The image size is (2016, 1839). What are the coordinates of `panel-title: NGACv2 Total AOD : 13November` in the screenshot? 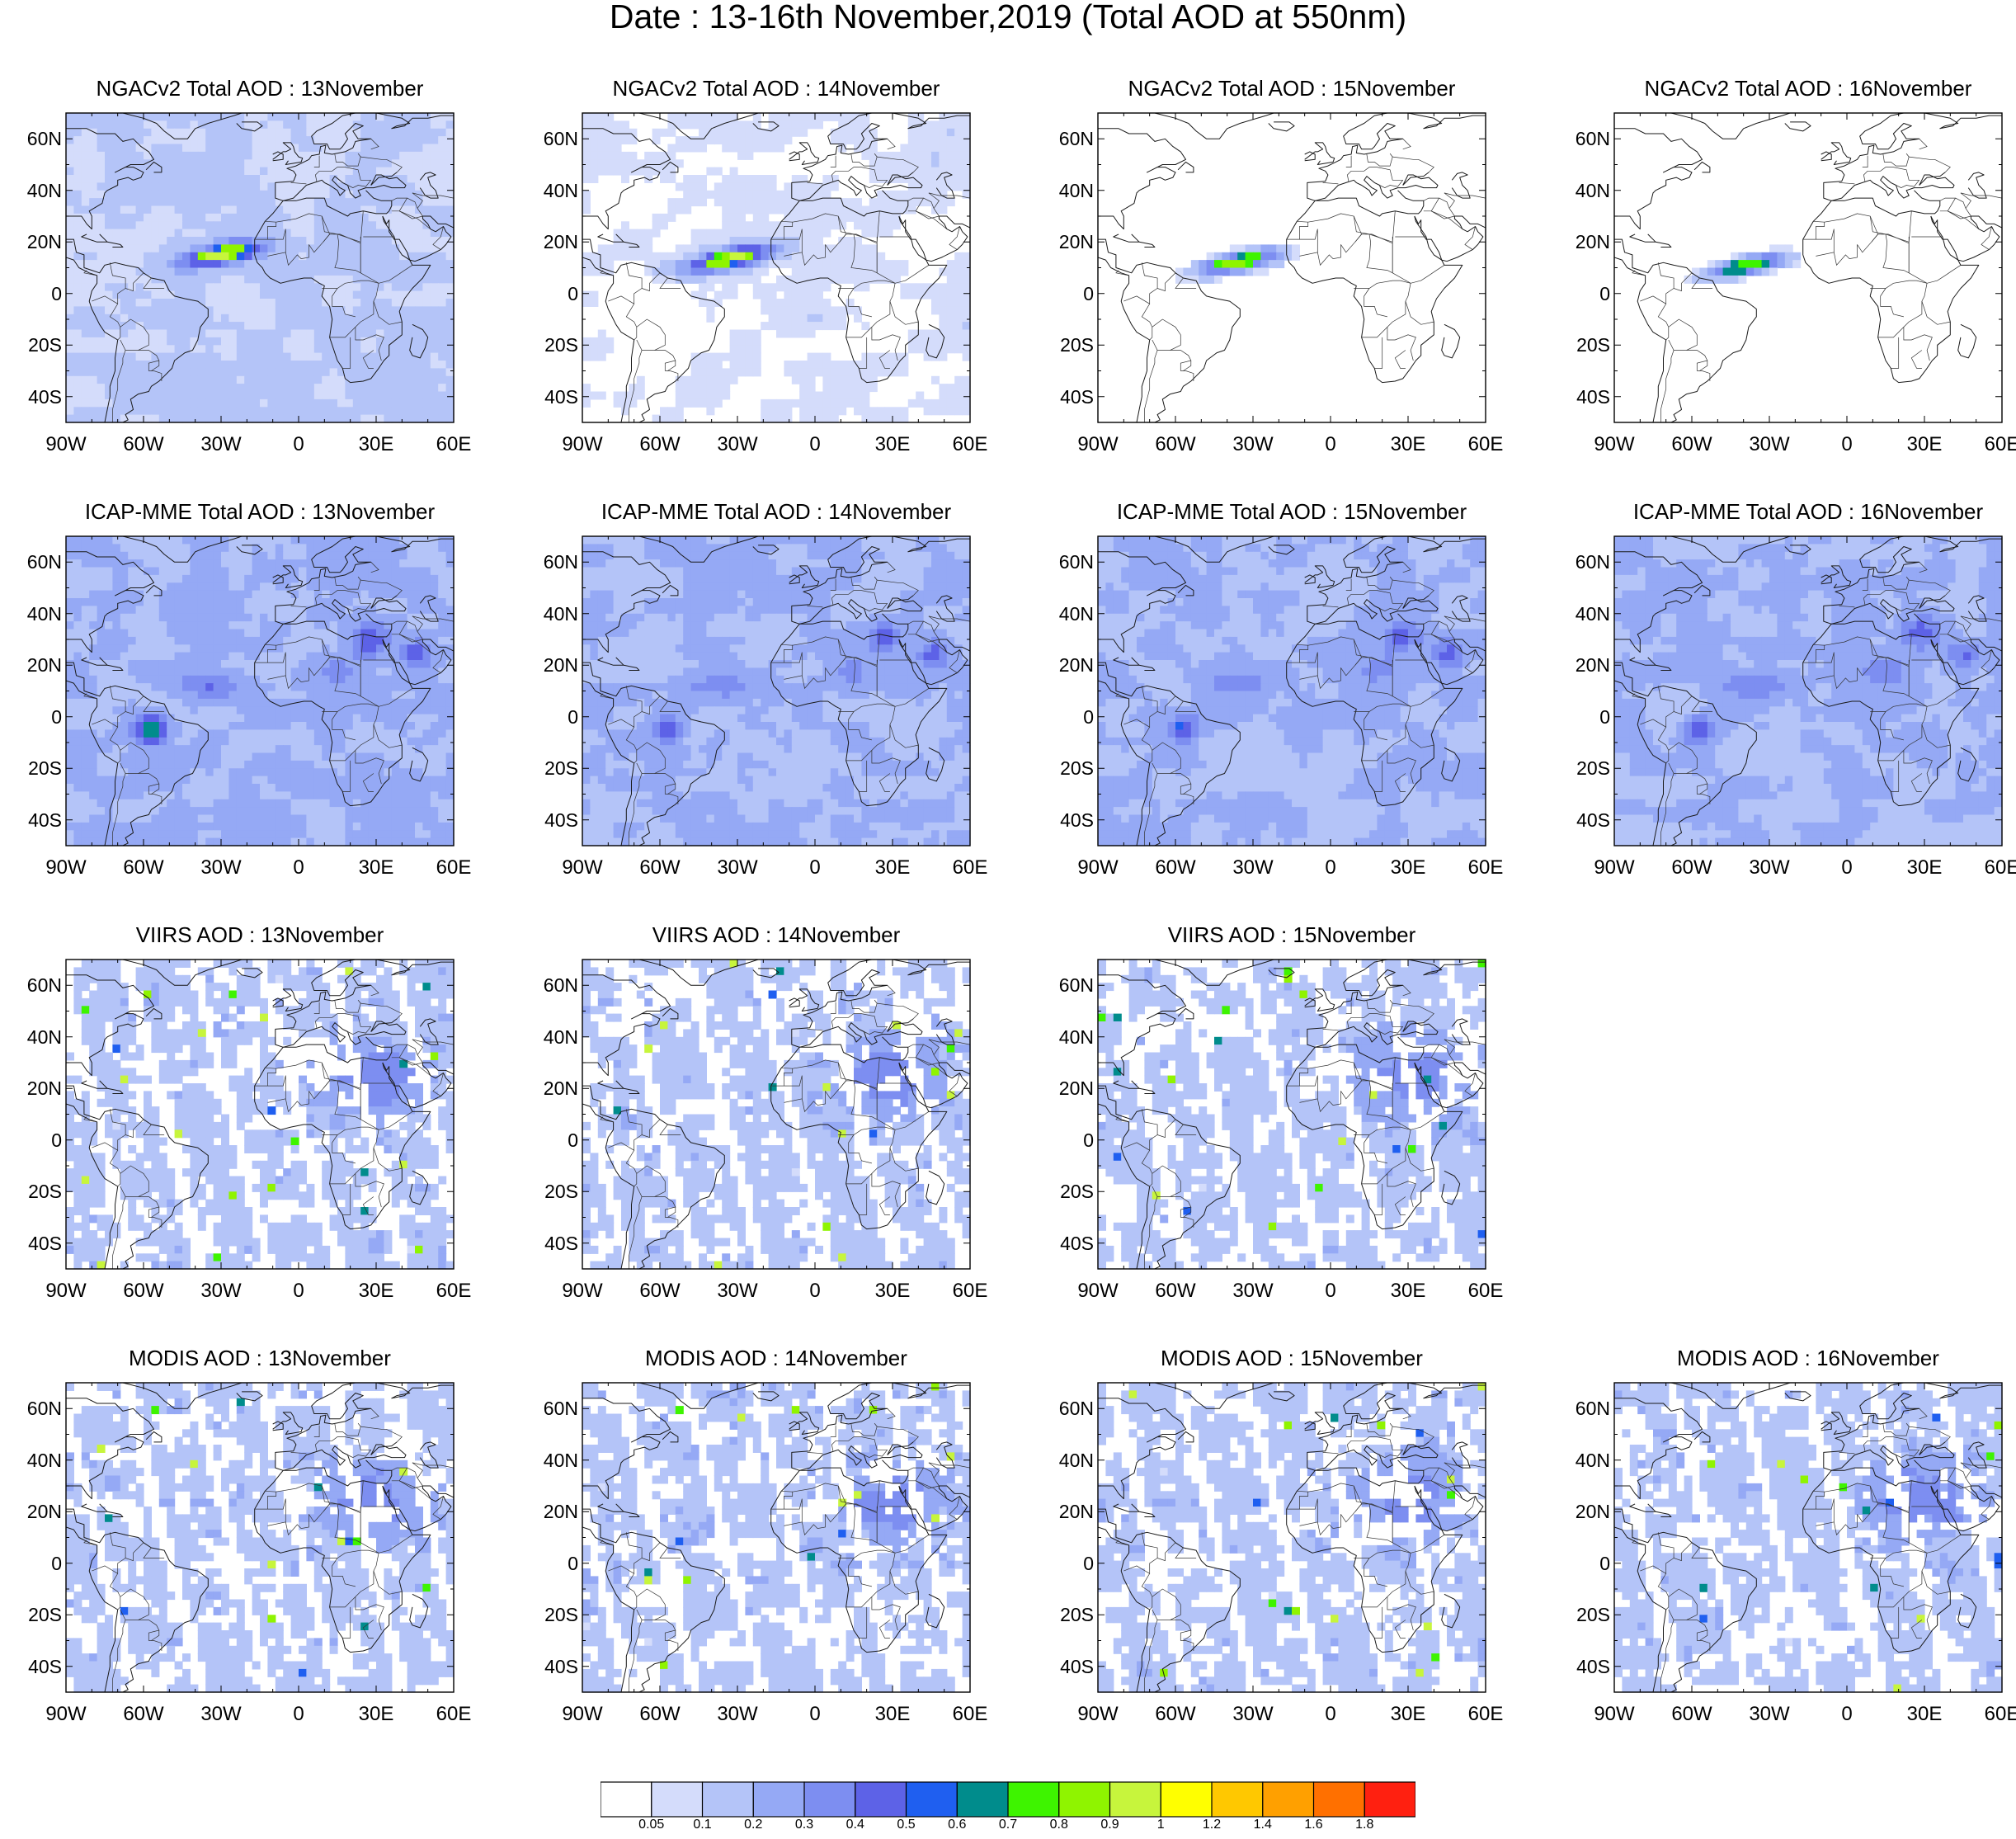 It's located at (259, 88).